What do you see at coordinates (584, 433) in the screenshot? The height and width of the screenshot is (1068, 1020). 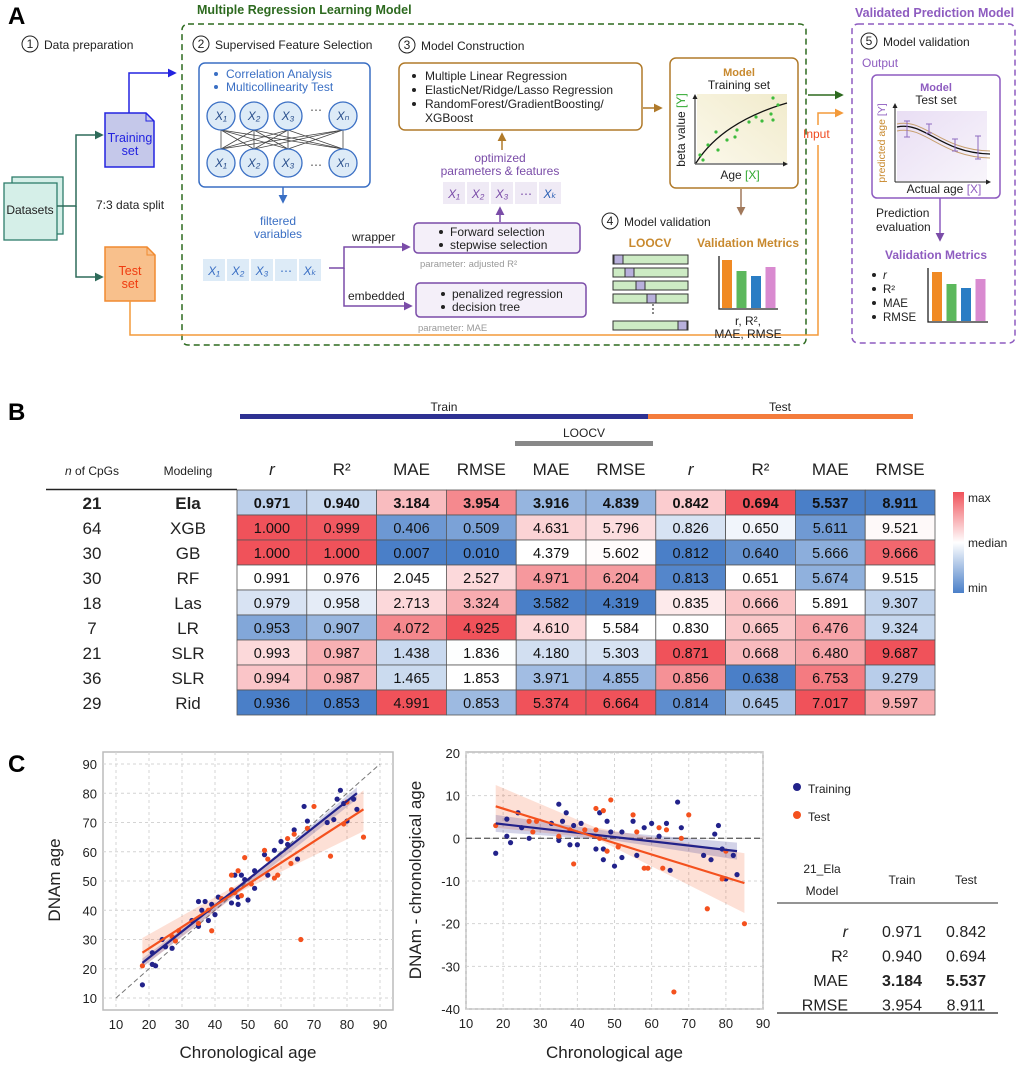 I see `group-loocv-label: LOOCV` at bounding box center [584, 433].